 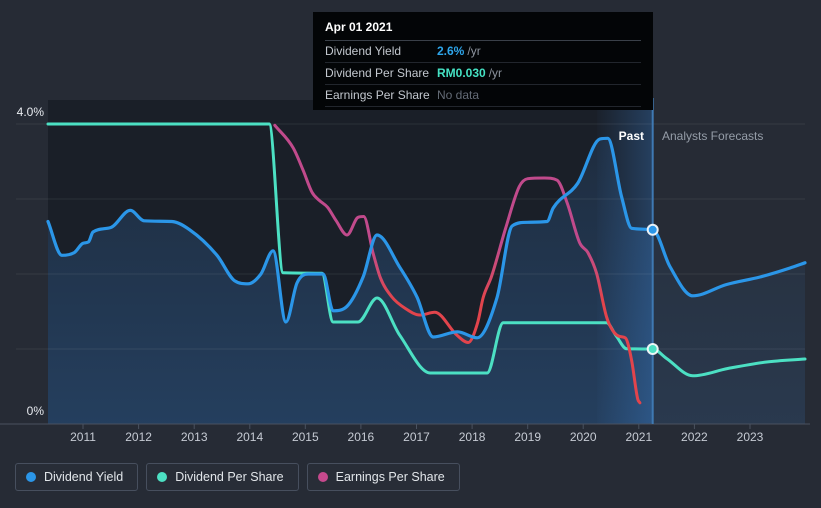 What do you see at coordinates (458, 95) in the screenshot?
I see `tooltip-value: No data` at bounding box center [458, 95].